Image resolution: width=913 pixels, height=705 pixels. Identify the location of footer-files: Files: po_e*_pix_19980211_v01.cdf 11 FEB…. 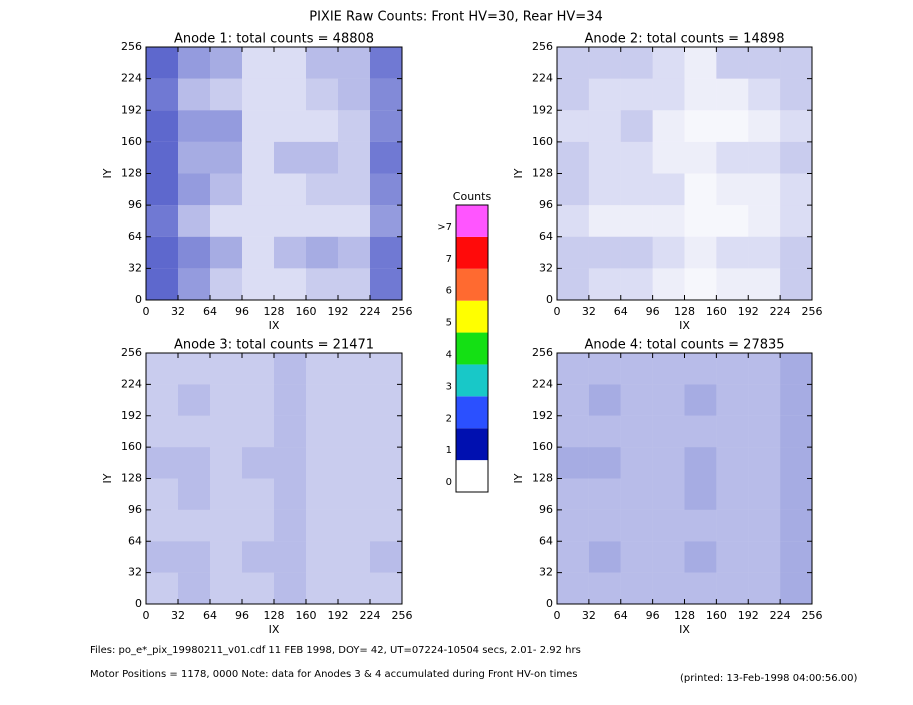
(335, 650).